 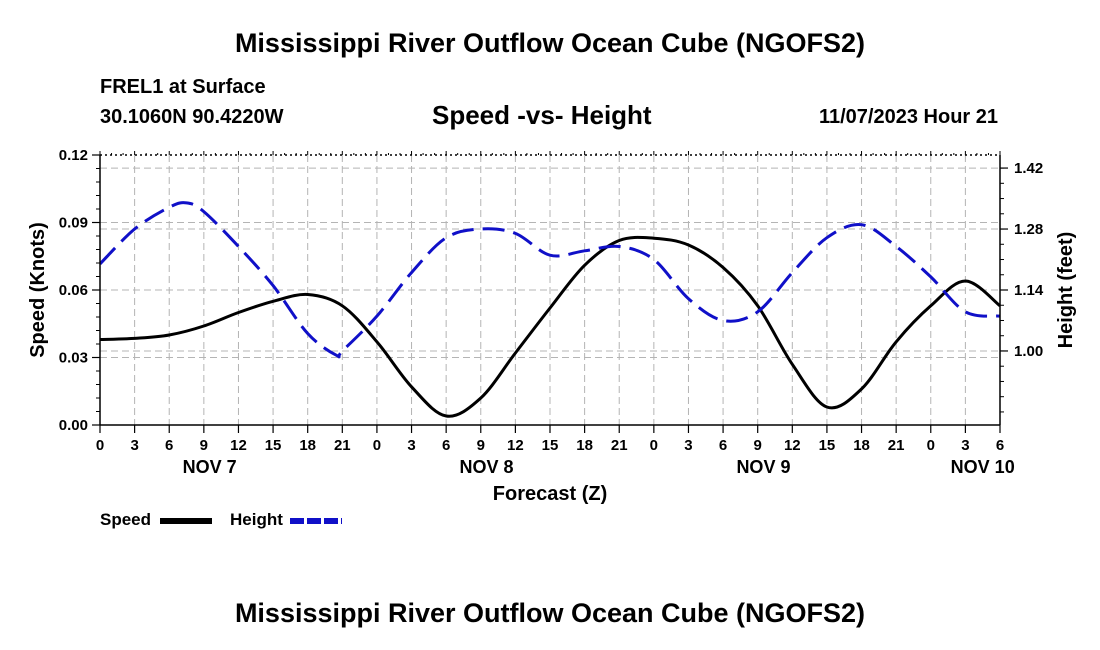 I want to click on y2-tick-label: 1.28, so click(x=1028, y=229).